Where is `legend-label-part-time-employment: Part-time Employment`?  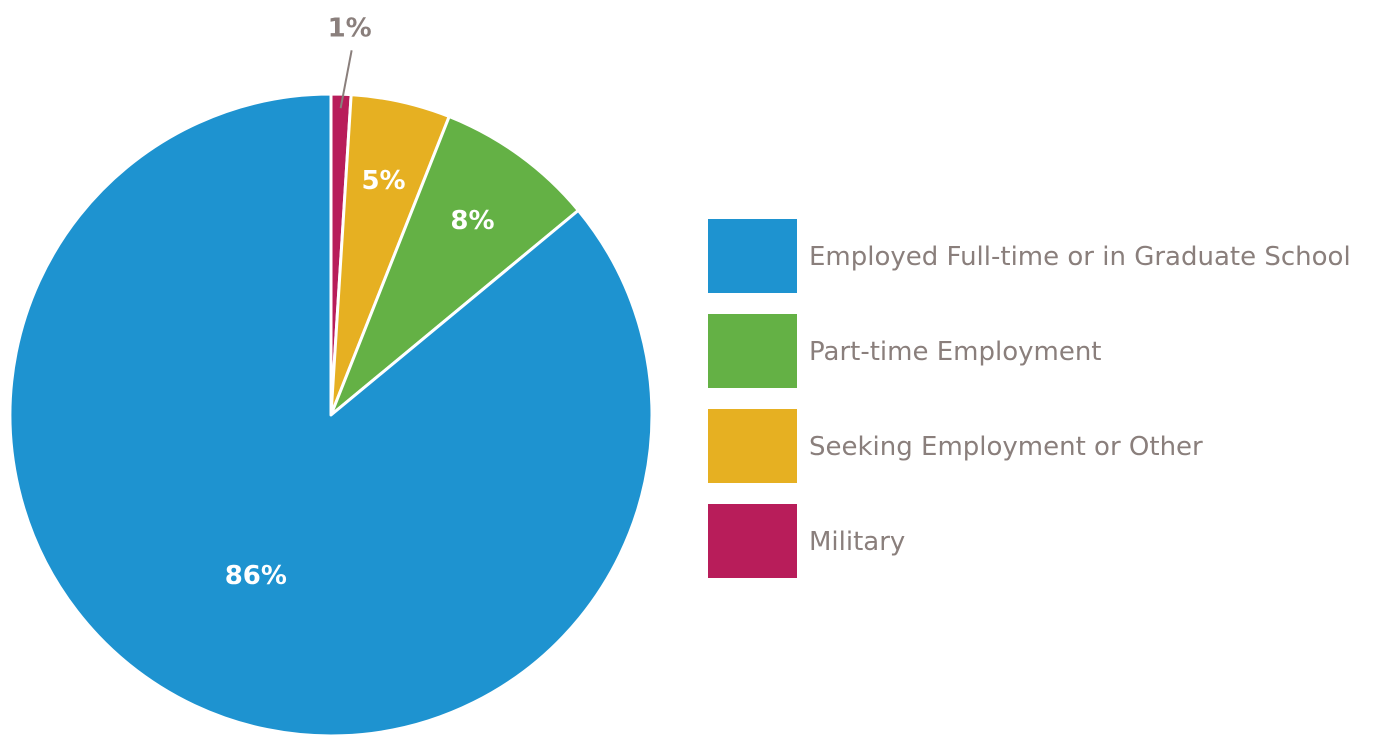 legend-label-part-time-employment: Part-time Employment is located at coordinates (955, 352).